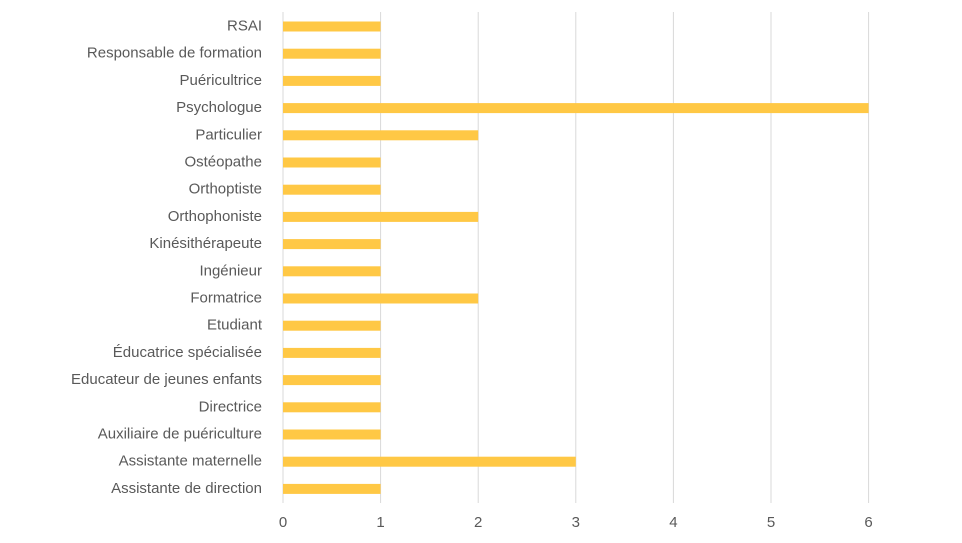 This screenshot has height=543, width=962. I want to click on category-label: Formatrice, so click(226, 297).